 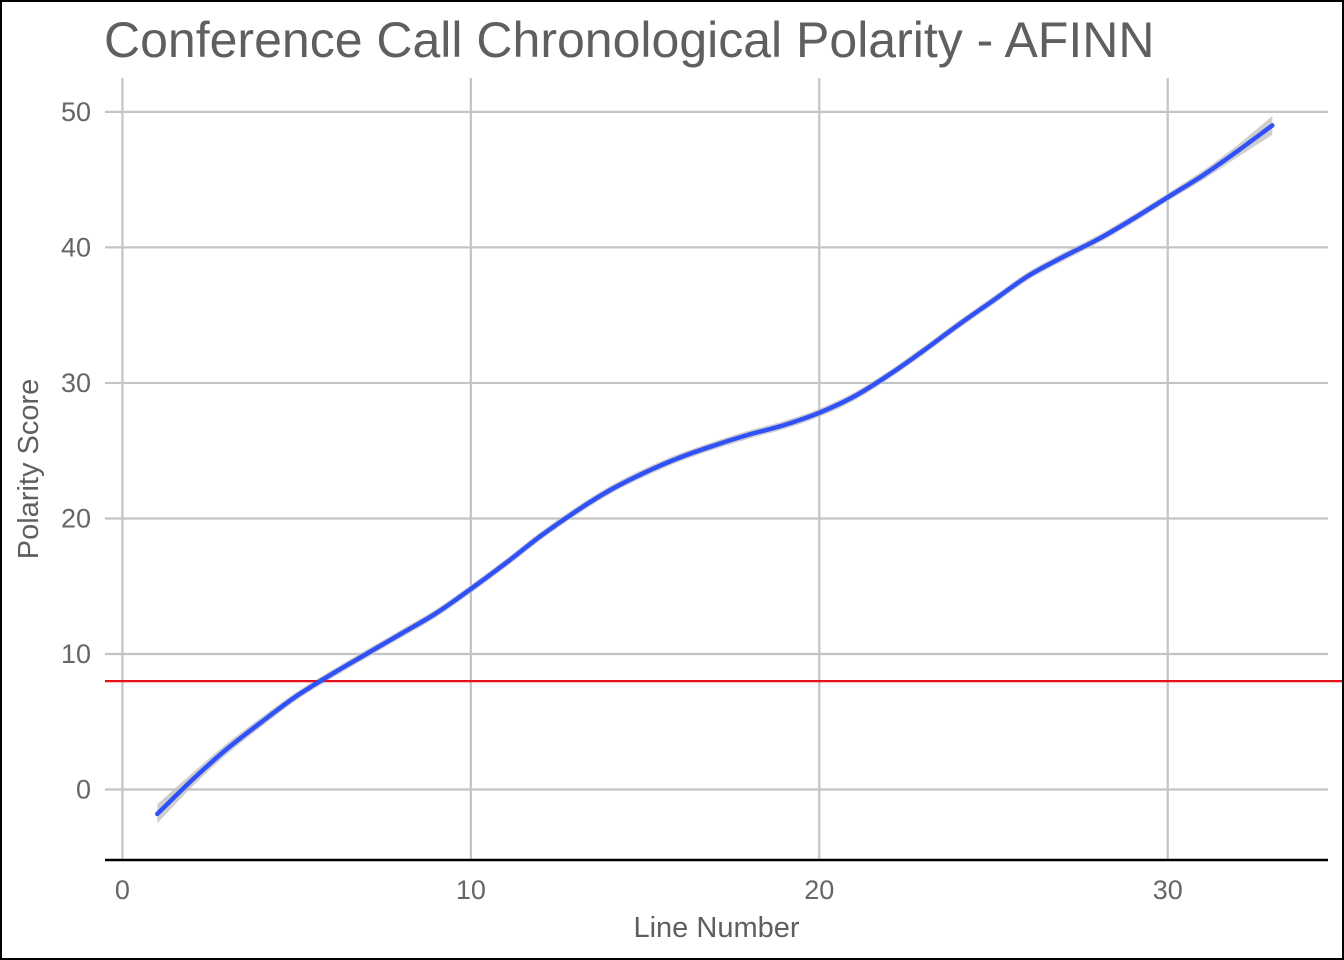 What do you see at coordinates (76, 112) in the screenshot?
I see `y-tick-label: 50` at bounding box center [76, 112].